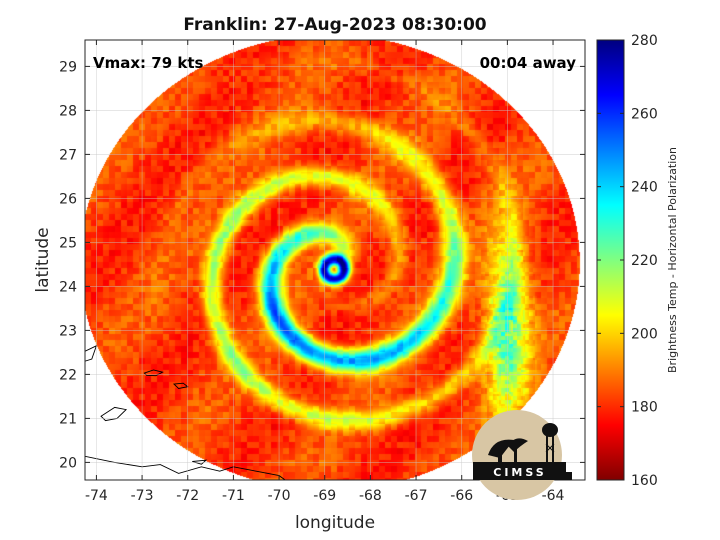  I want to click on logo-building, so click(522, 471).